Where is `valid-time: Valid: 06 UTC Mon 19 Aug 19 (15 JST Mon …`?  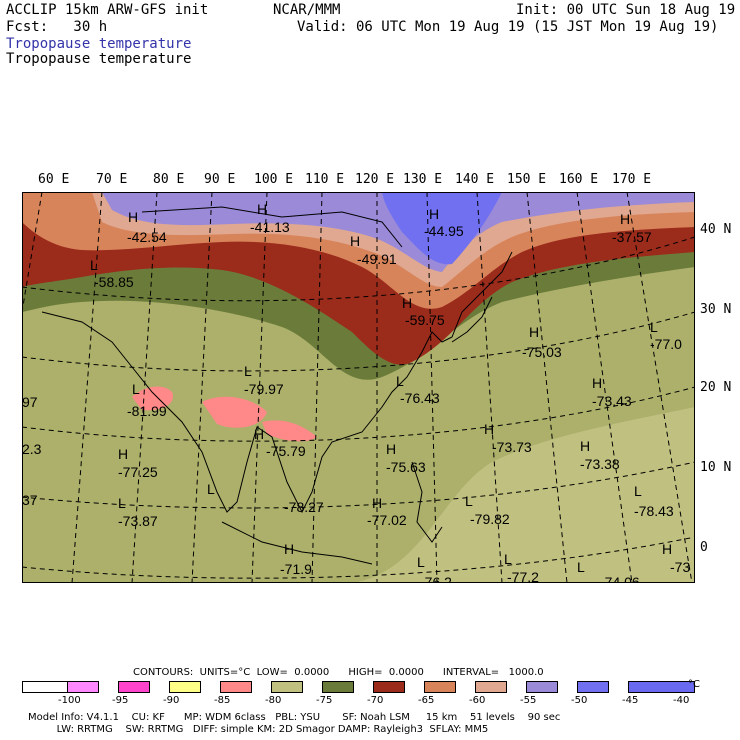
valid-time: Valid: 06 UTC Mon 19 Aug 19 (15 JST Mon … is located at coordinates (508, 27).